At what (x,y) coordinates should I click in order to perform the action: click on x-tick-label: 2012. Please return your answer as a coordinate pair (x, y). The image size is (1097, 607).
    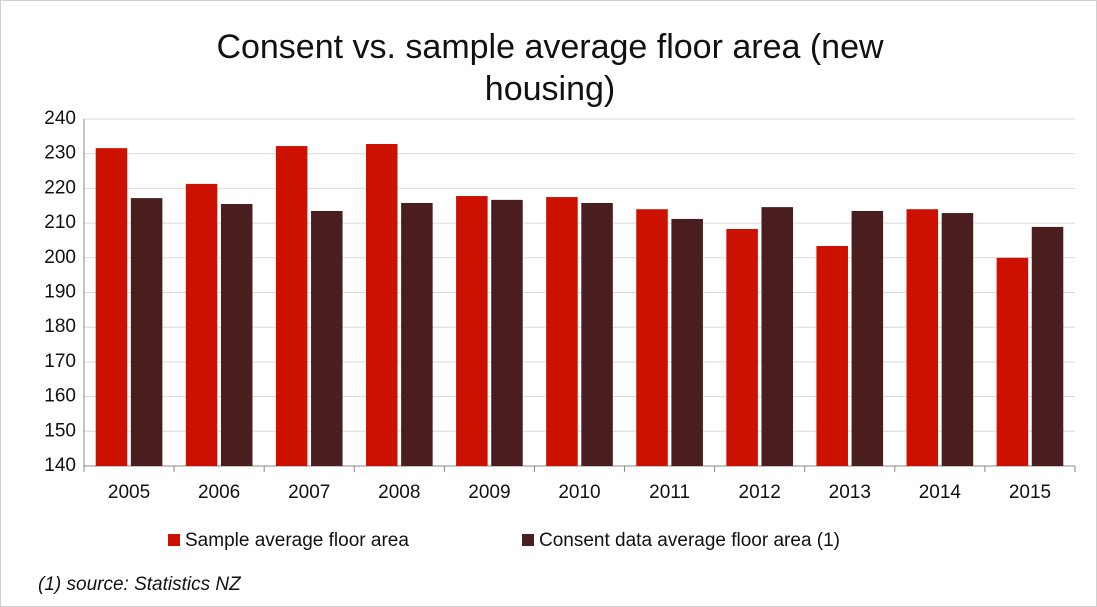
    Looking at the image, I should click on (760, 492).